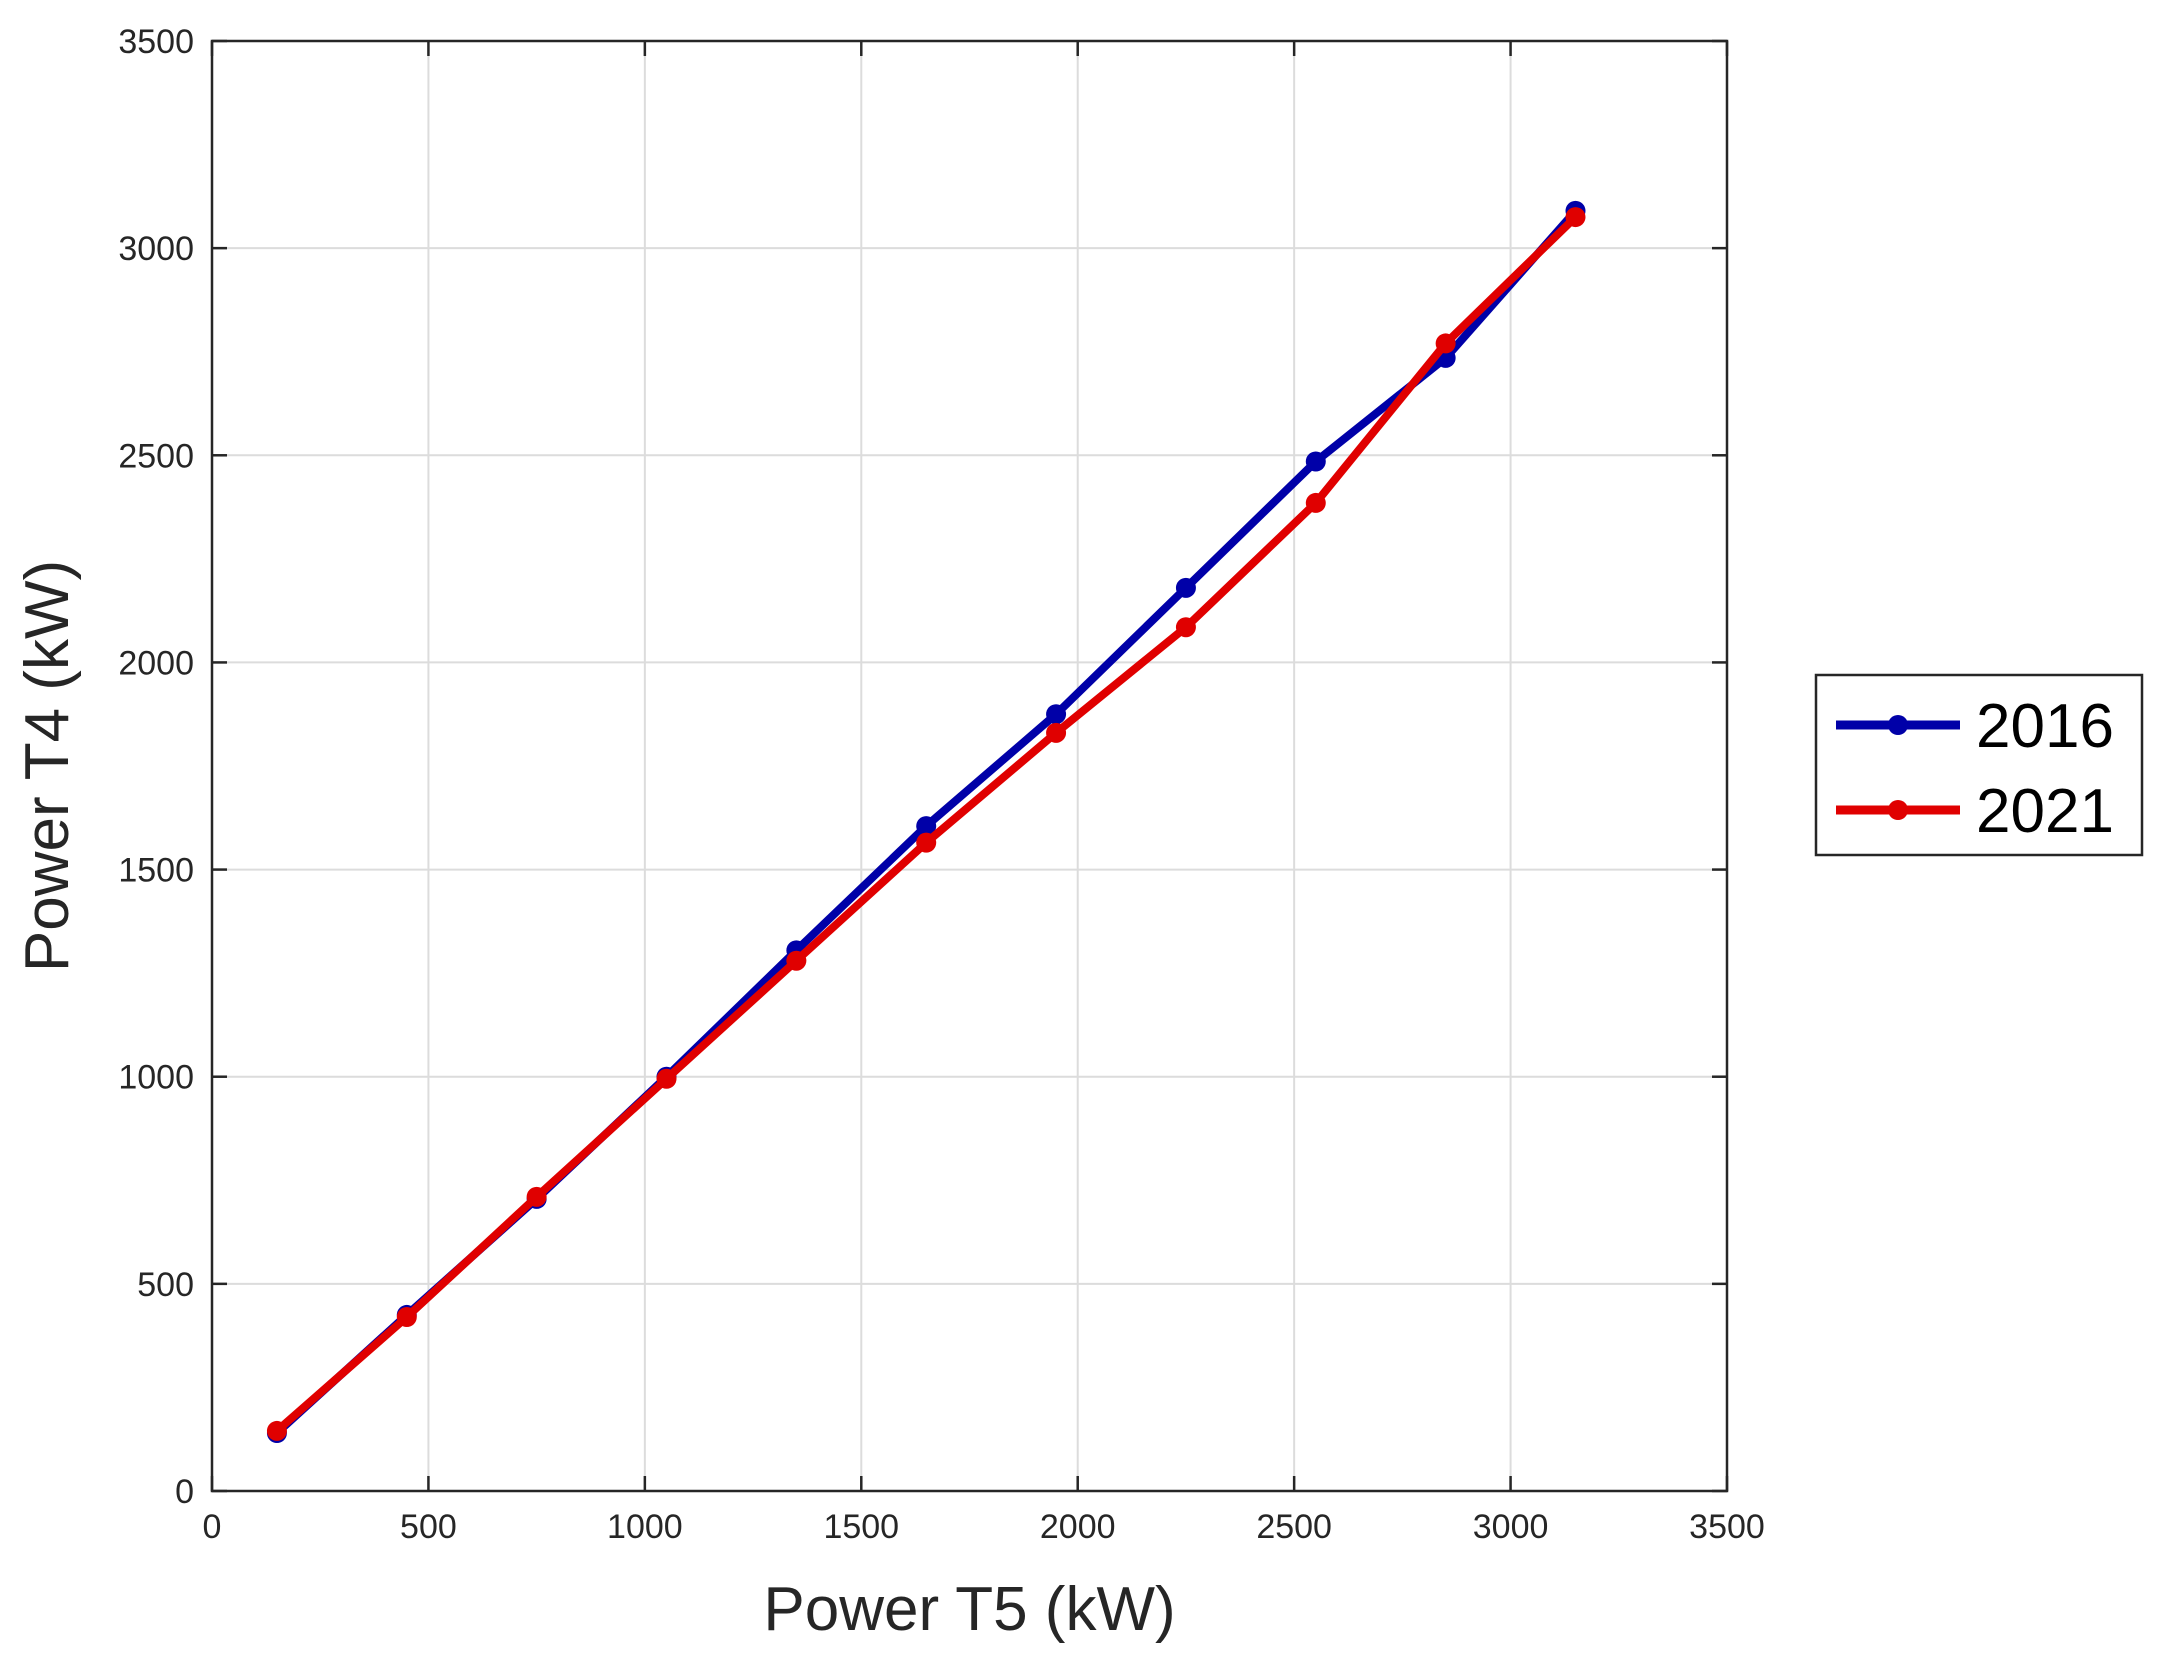  I want to click on legend-label-2016: 2016, so click(2045, 726).